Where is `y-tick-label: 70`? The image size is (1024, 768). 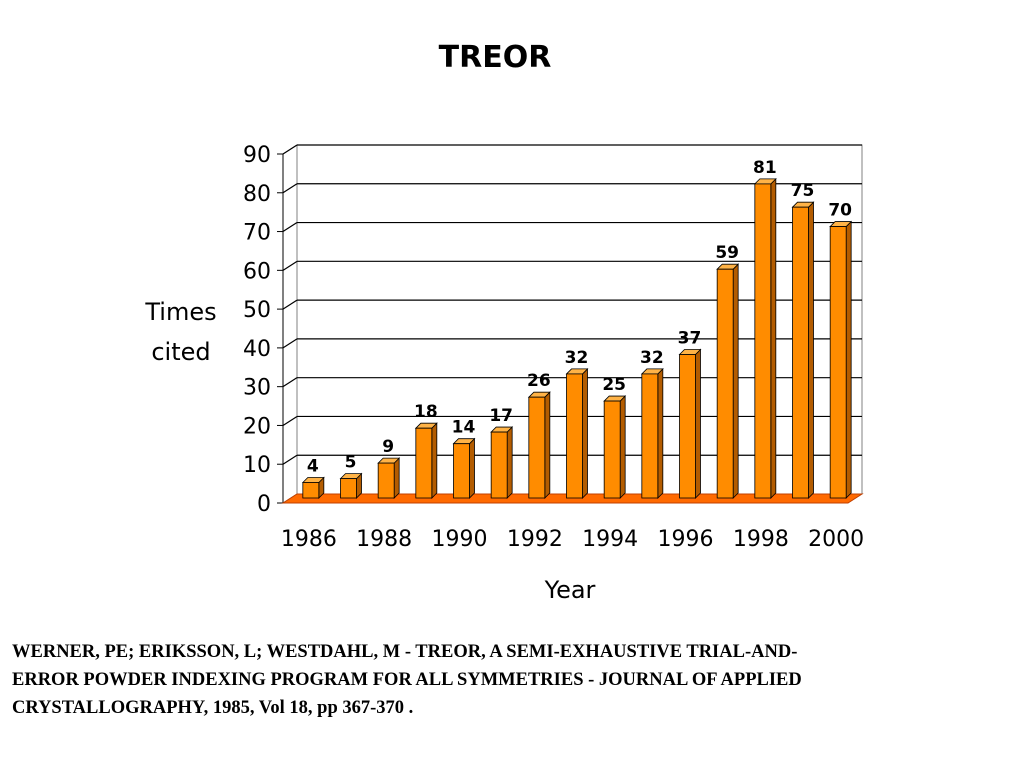
y-tick-label: 70 is located at coordinates (257, 233).